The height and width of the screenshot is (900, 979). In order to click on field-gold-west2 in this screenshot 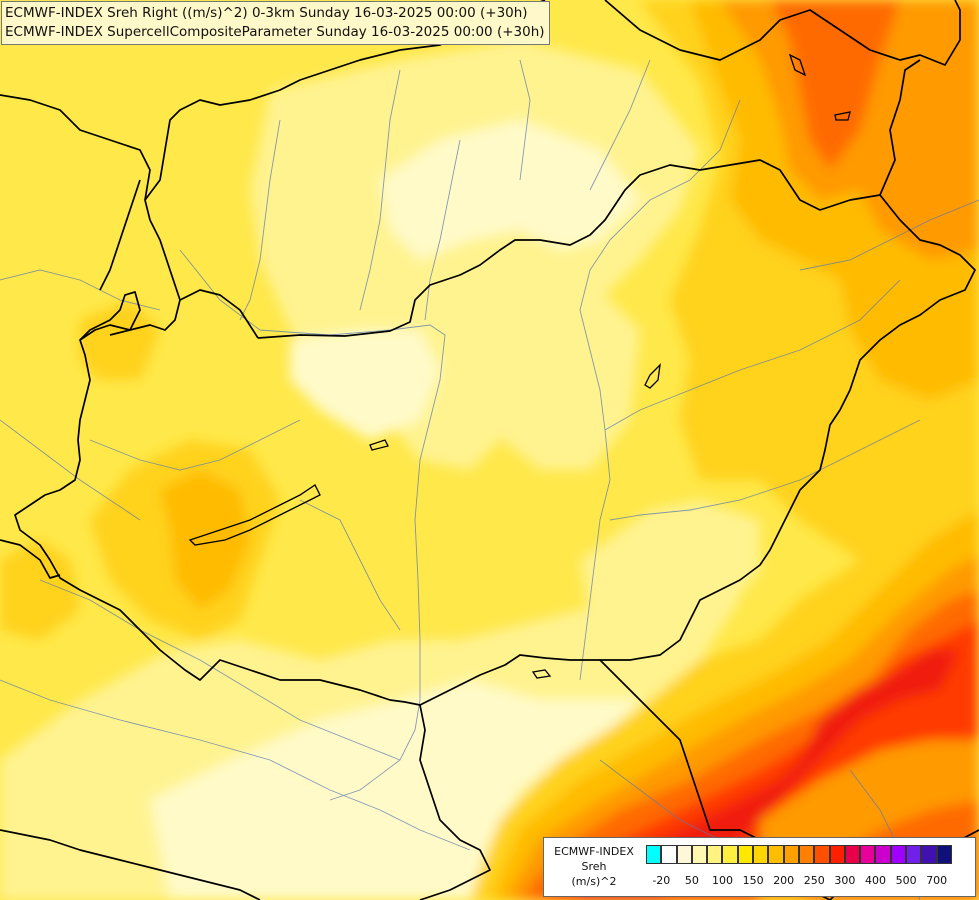, I will do `click(40, 590)`.